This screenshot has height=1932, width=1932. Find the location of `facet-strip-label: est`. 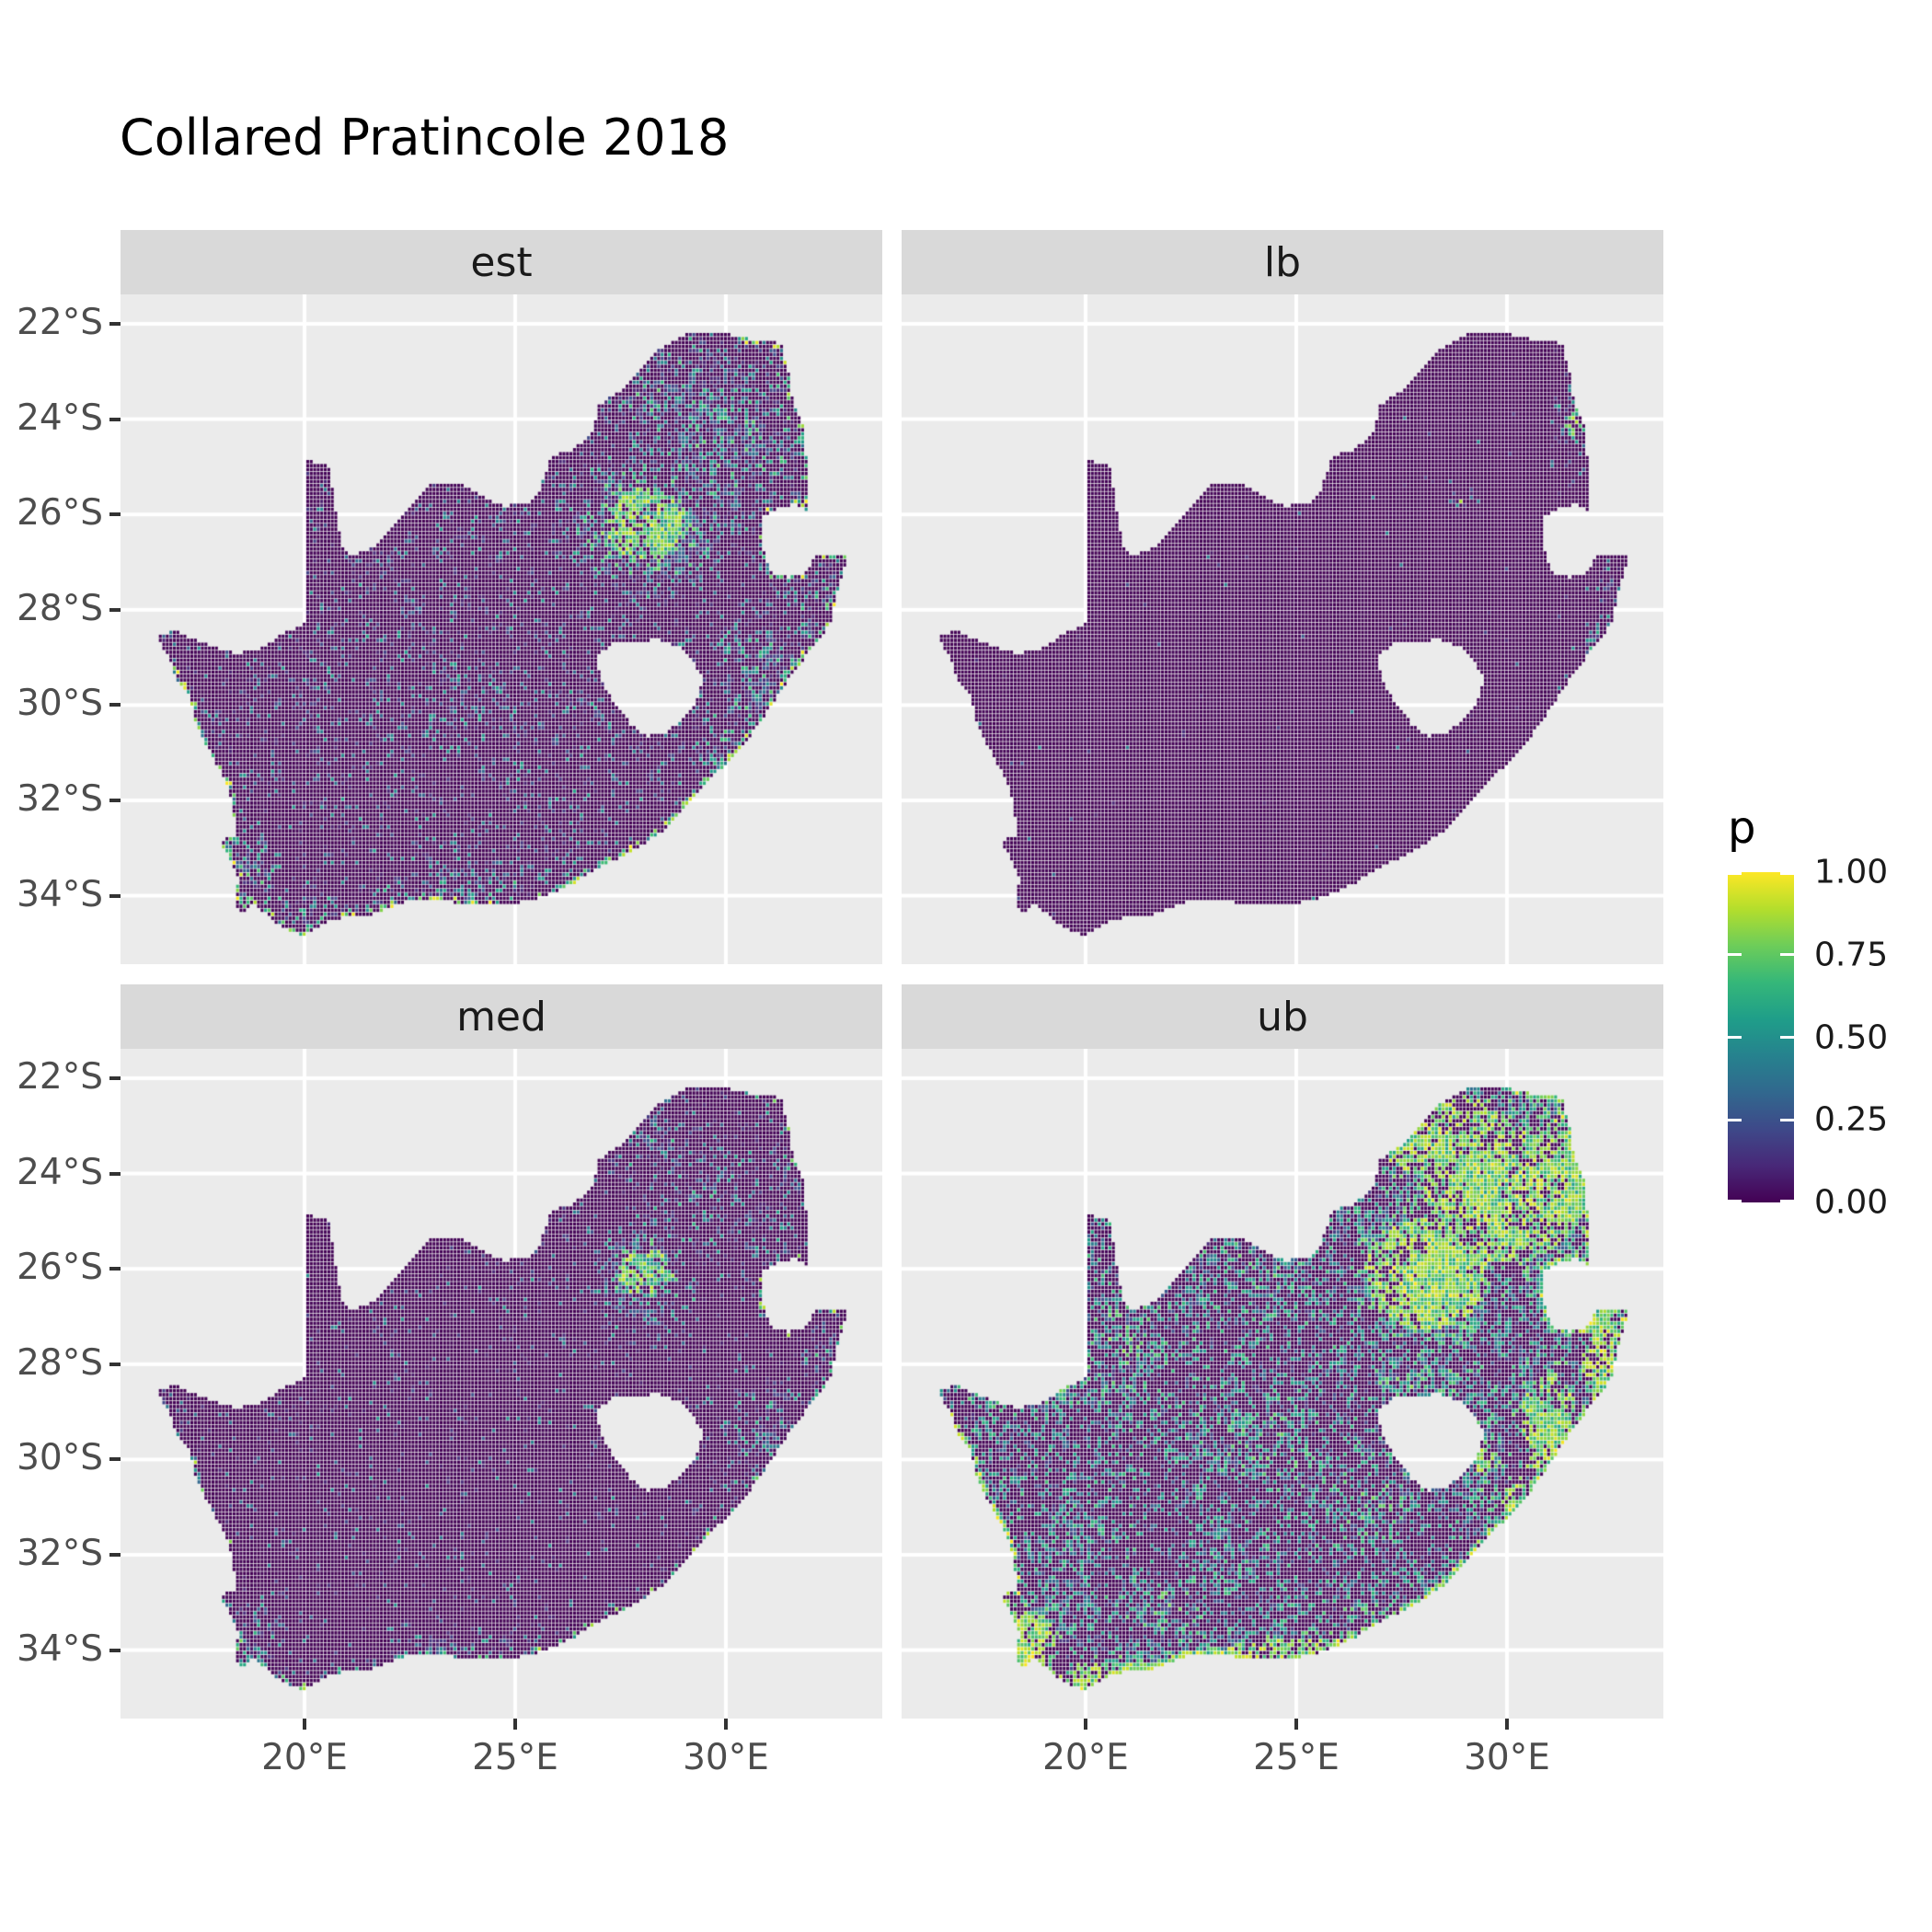

facet-strip-label: est is located at coordinates (501, 262).